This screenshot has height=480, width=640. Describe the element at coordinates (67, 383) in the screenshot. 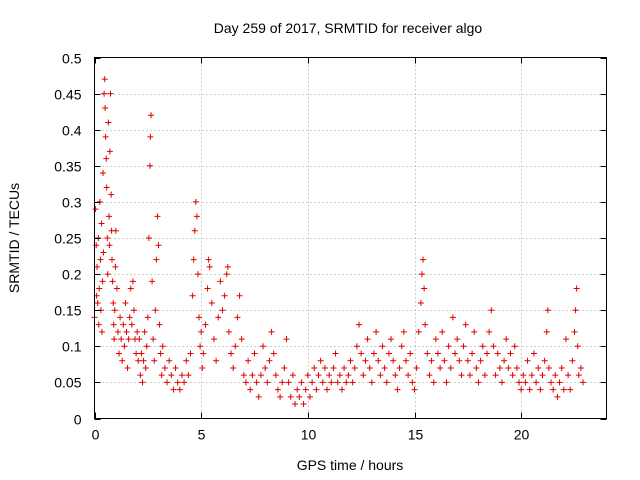

I see `y-tick-label: 0.05` at that location.